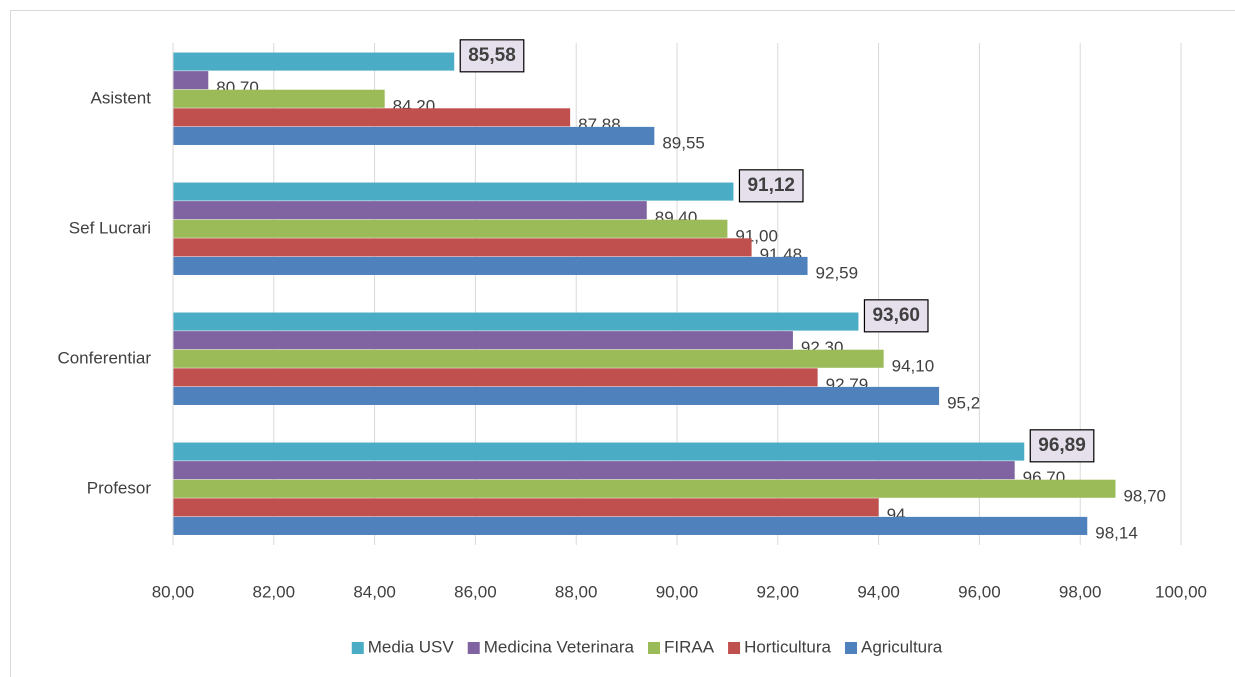 The width and height of the screenshot is (1235, 677). Describe the element at coordinates (173, 591) in the screenshot. I see `x-tick-label: 80,00` at that location.